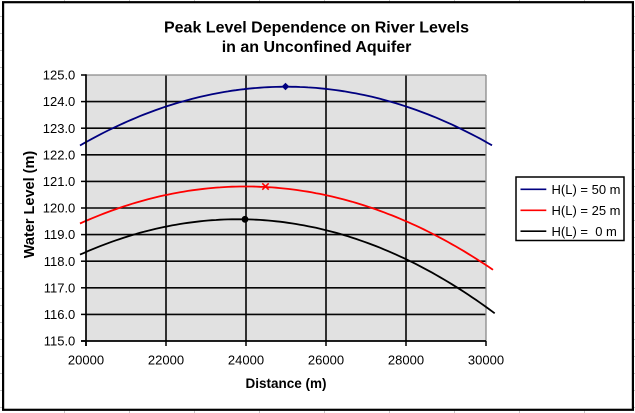 The width and height of the screenshot is (635, 413). I want to click on svg-text: H(L) = 50 m, so click(586, 189).